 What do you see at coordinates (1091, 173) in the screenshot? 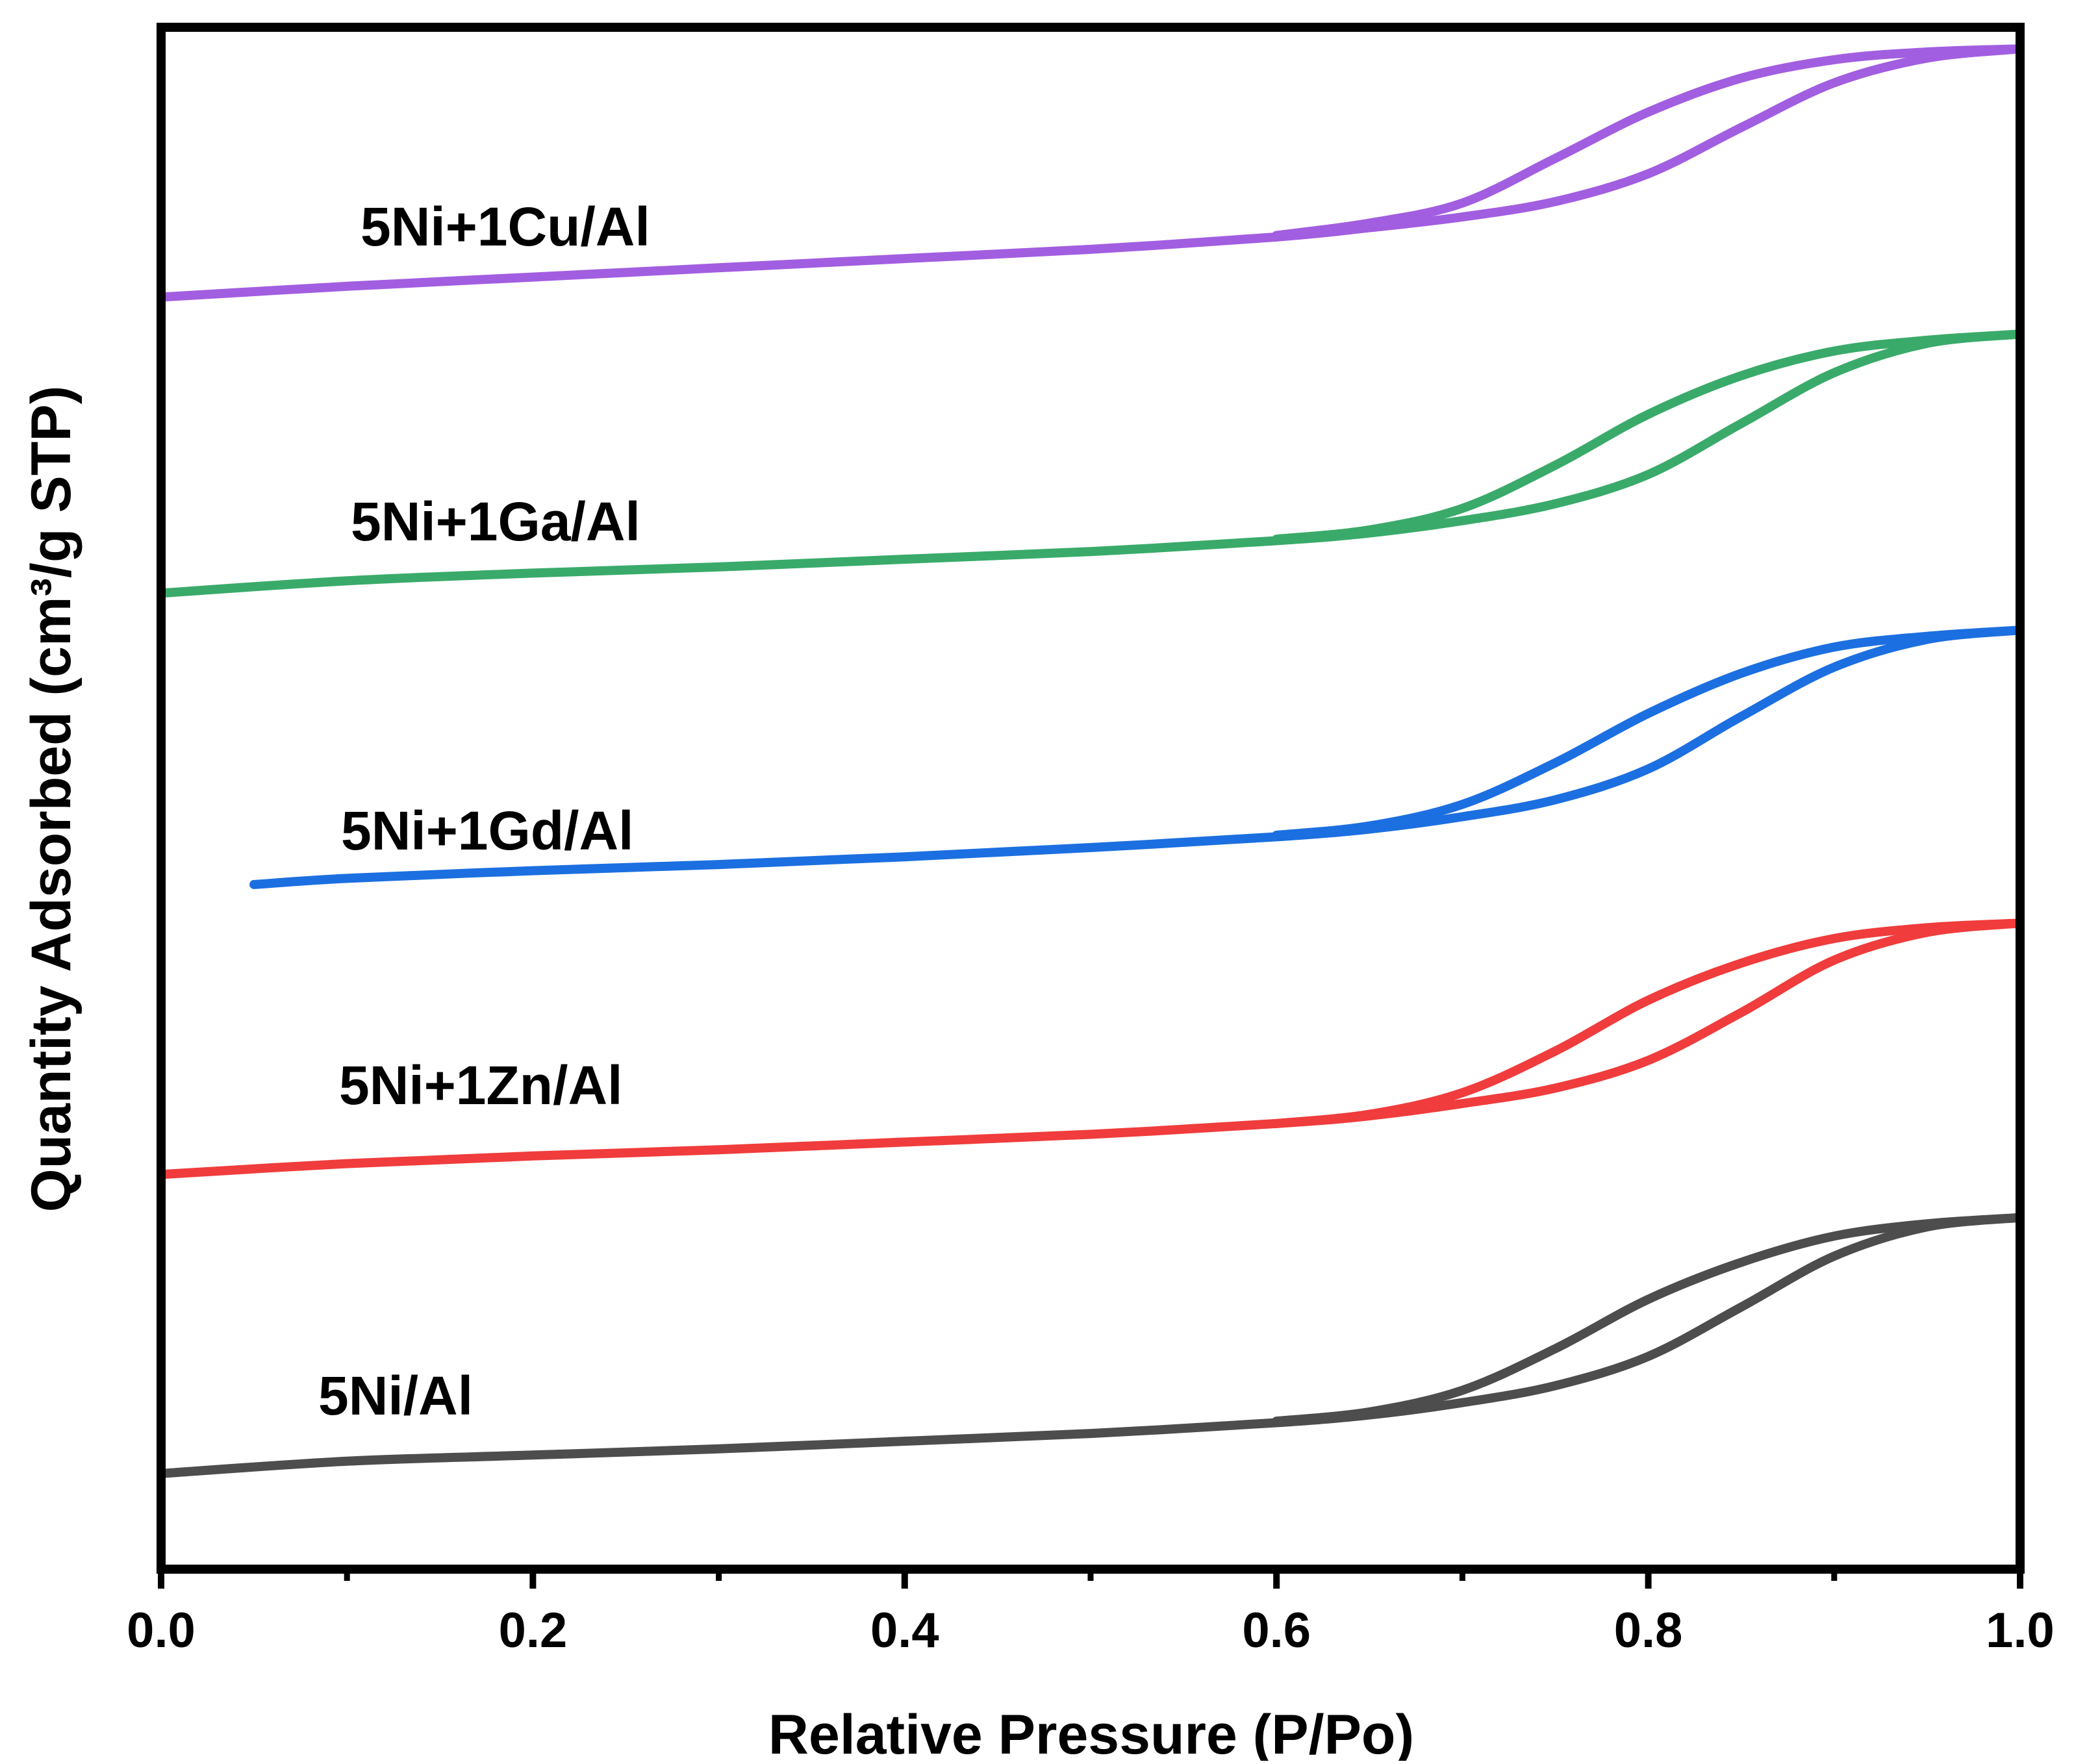
I see `series-5ni-1cu-al-adsorption-line` at bounding box center [1091, 173].